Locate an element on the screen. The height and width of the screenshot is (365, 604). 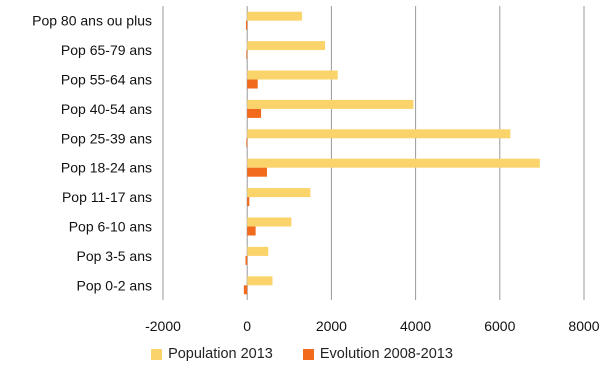
x-tick-label-2: 2000 is located at coordinates (331, 326).